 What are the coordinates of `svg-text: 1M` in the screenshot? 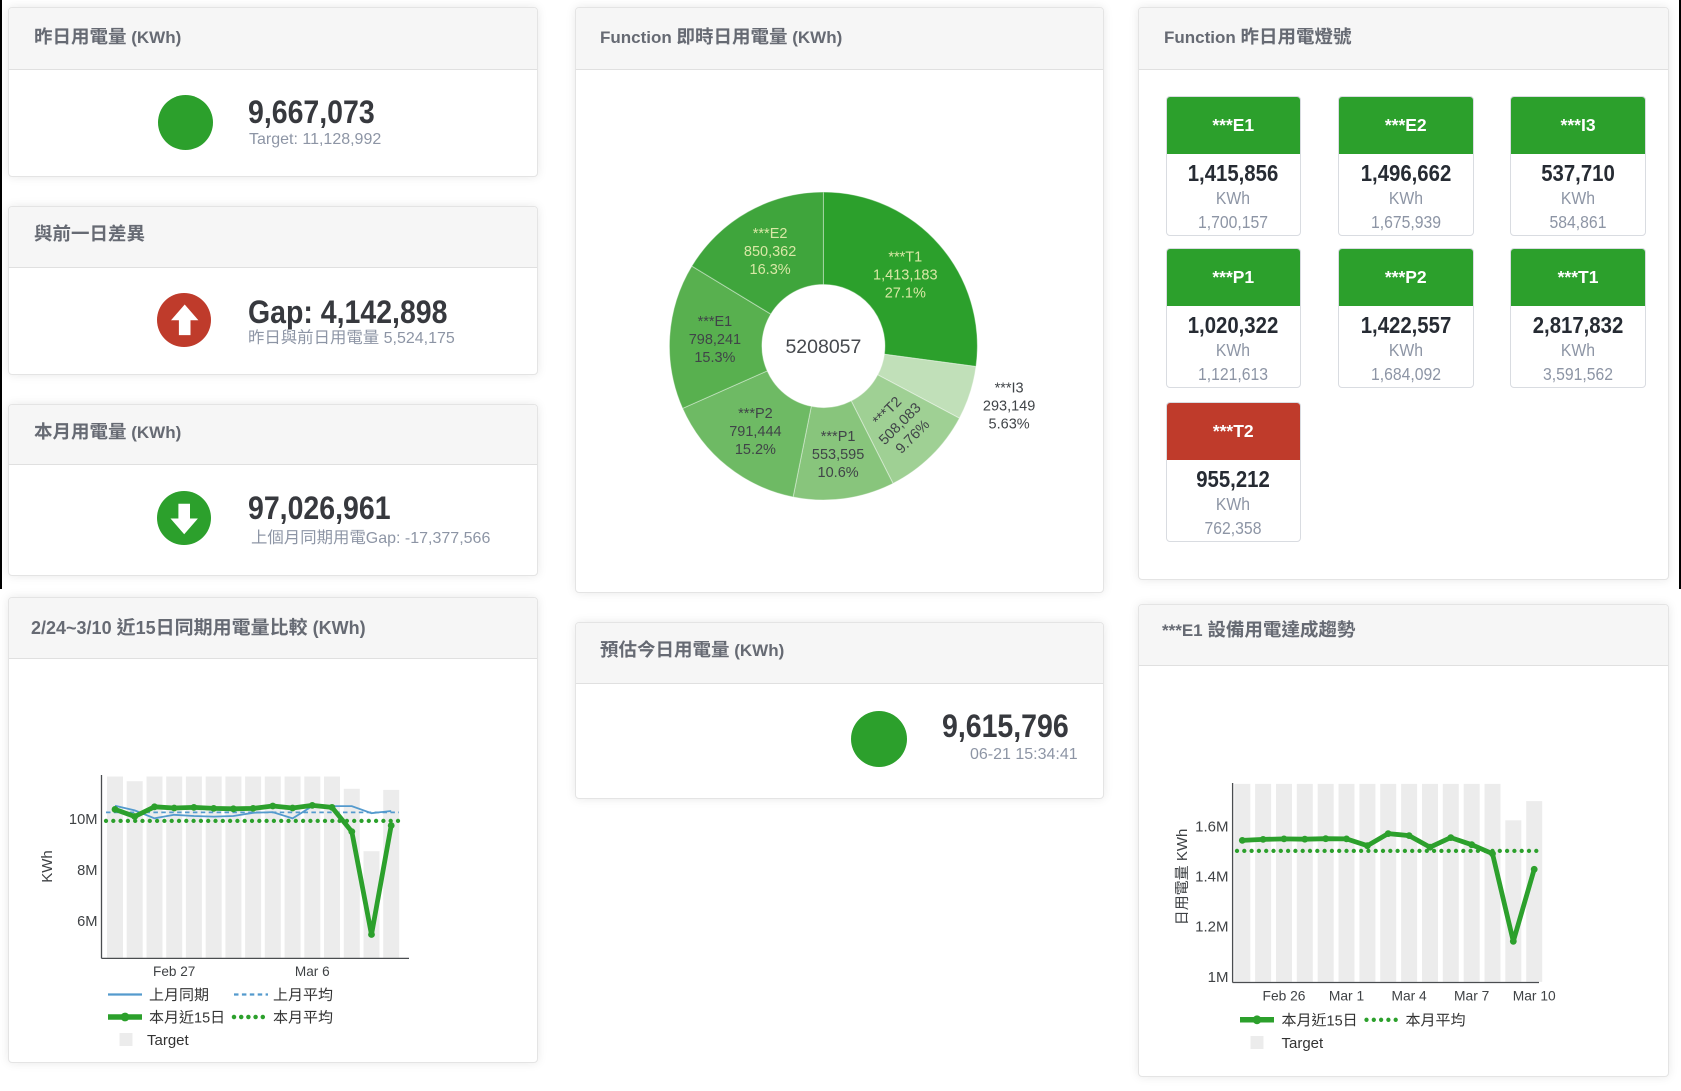 It's located at (1218, 977).